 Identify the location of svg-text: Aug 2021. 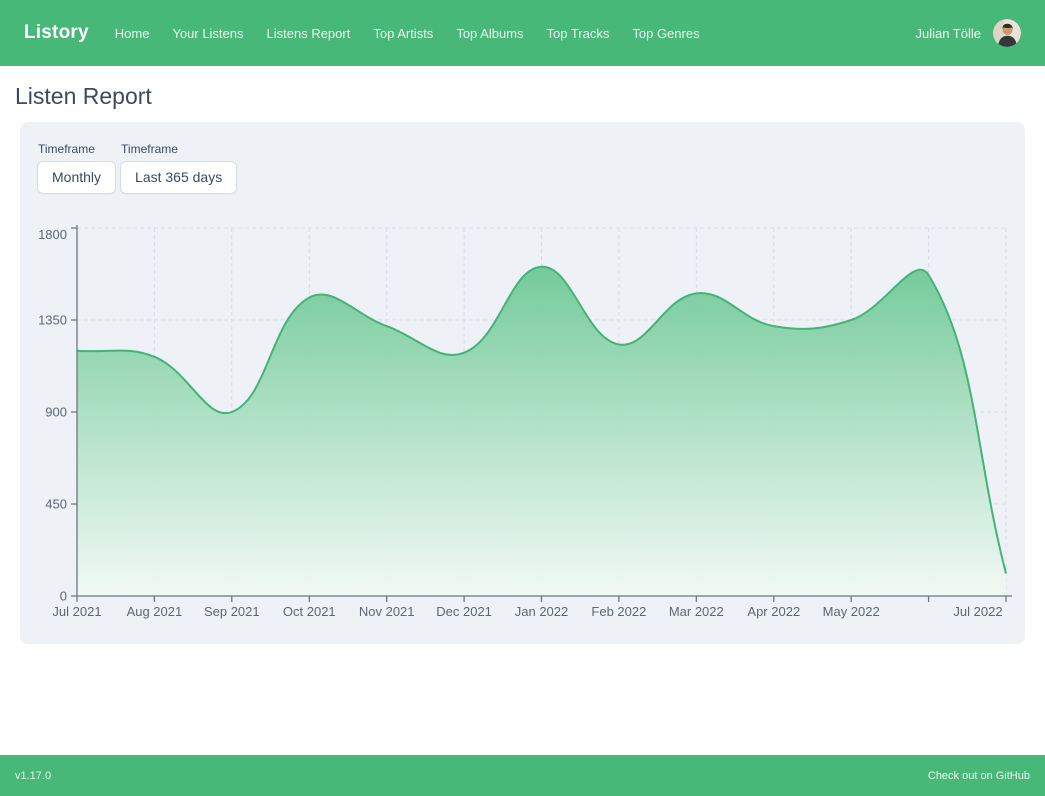
(155, 611).